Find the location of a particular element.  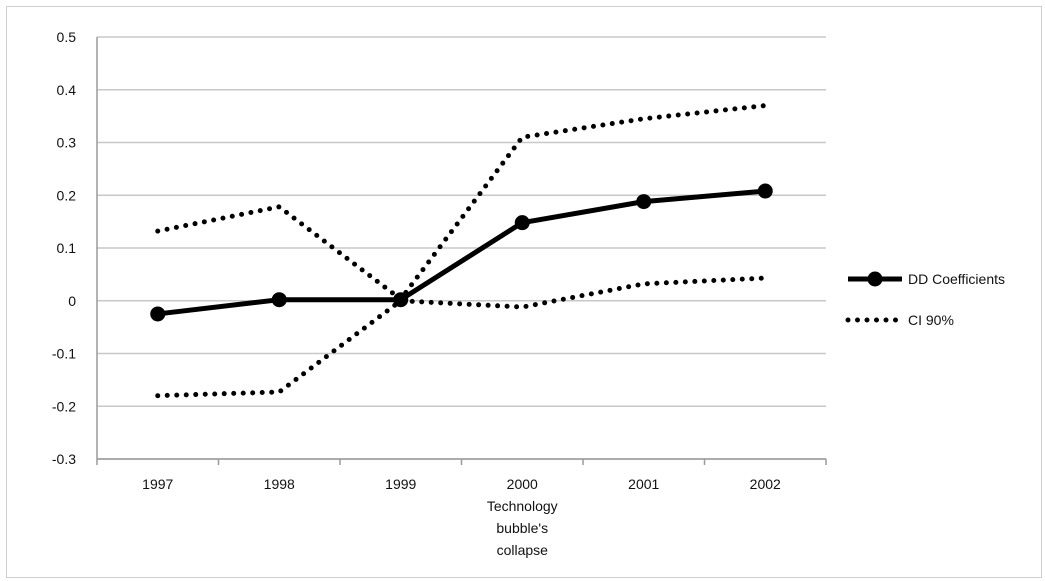

y-tick-label: 0.5 is located at coordinates (67, 37).